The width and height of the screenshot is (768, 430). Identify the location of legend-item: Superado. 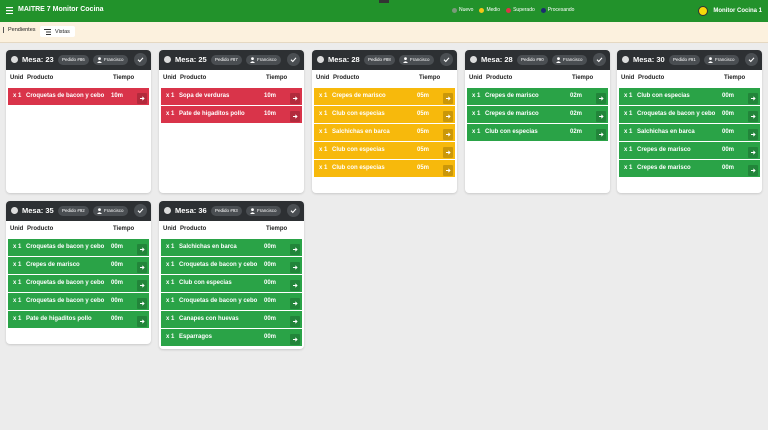
(520, 10).